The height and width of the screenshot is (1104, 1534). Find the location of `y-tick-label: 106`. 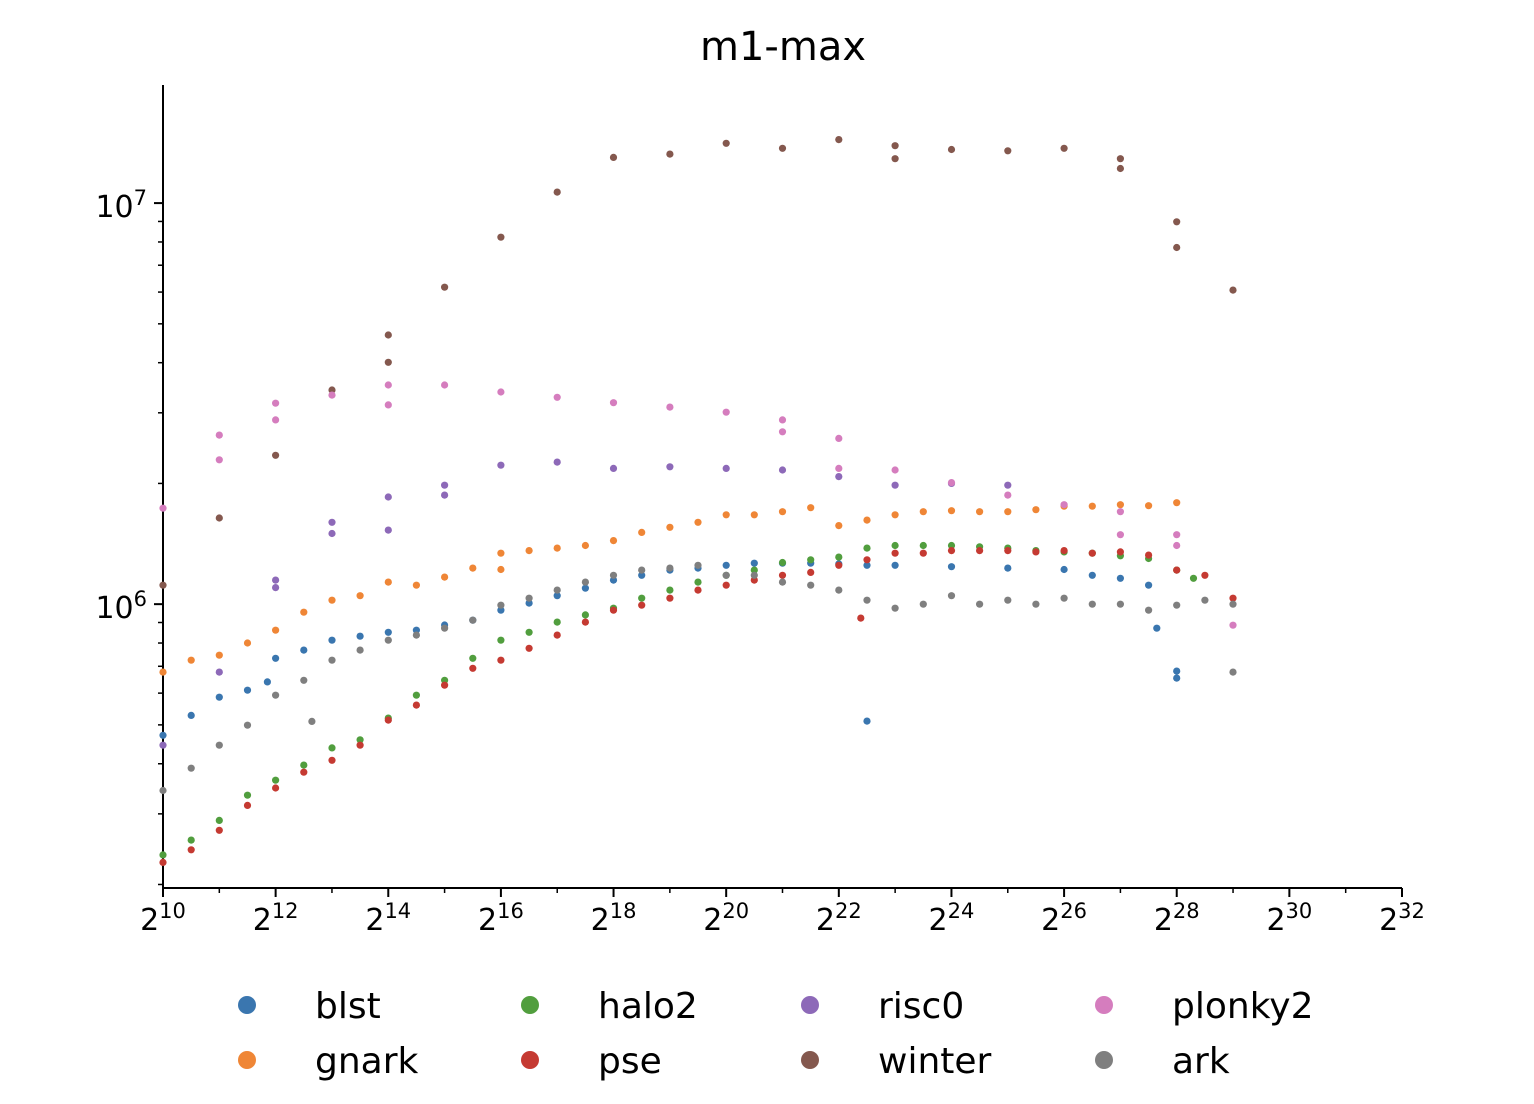

y-tick-label: 106 is located at coordinates (121, 606).